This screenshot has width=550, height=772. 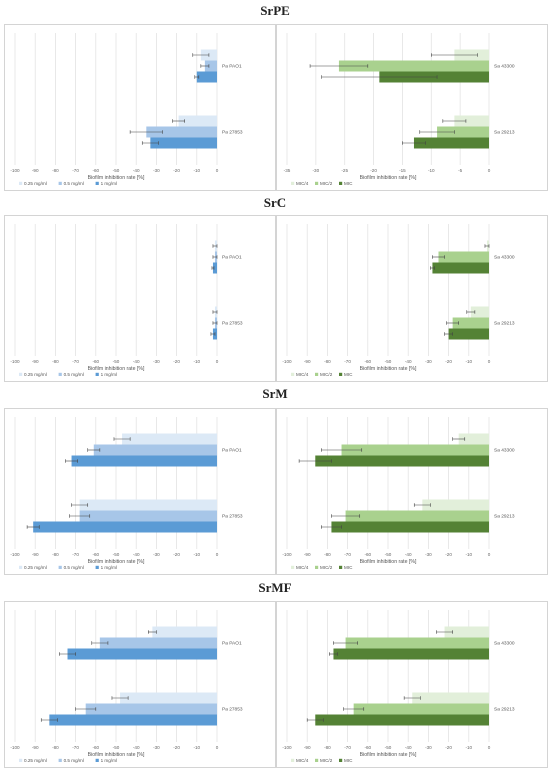 What do you see at coordinates (109, 567) in the screenshot?
I see `legend-label: 1 mg/ml` at bounding box center [109, 567].